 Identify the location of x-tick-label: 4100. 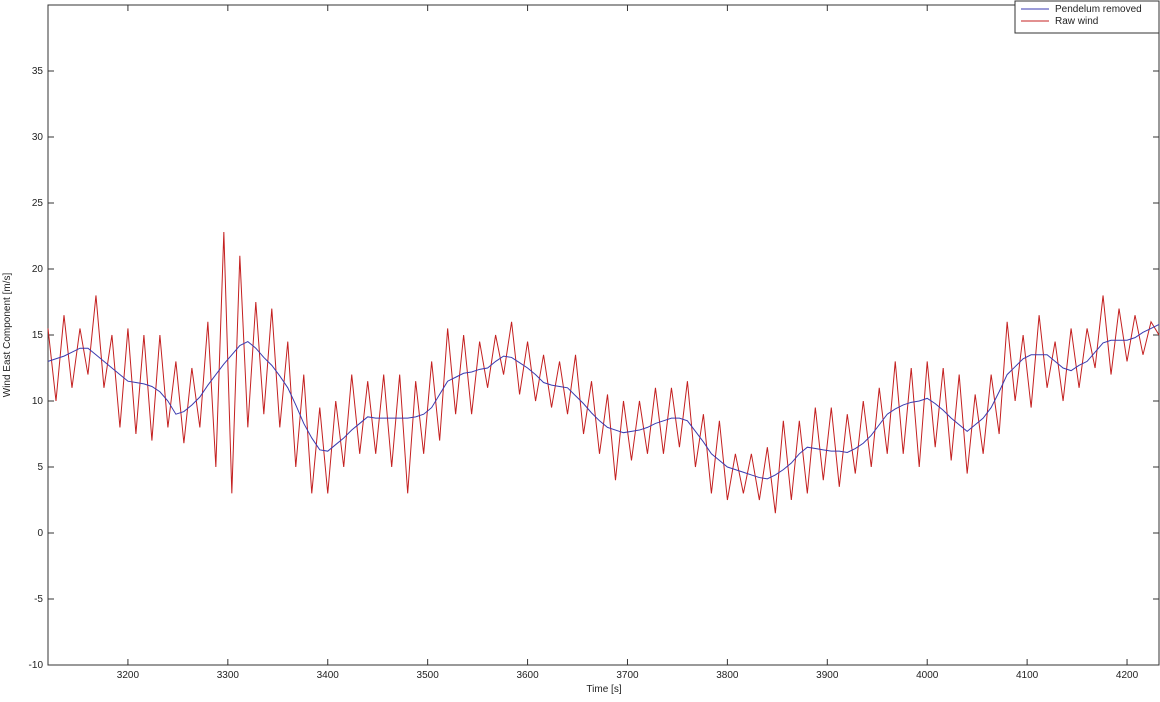
(1027, 675).